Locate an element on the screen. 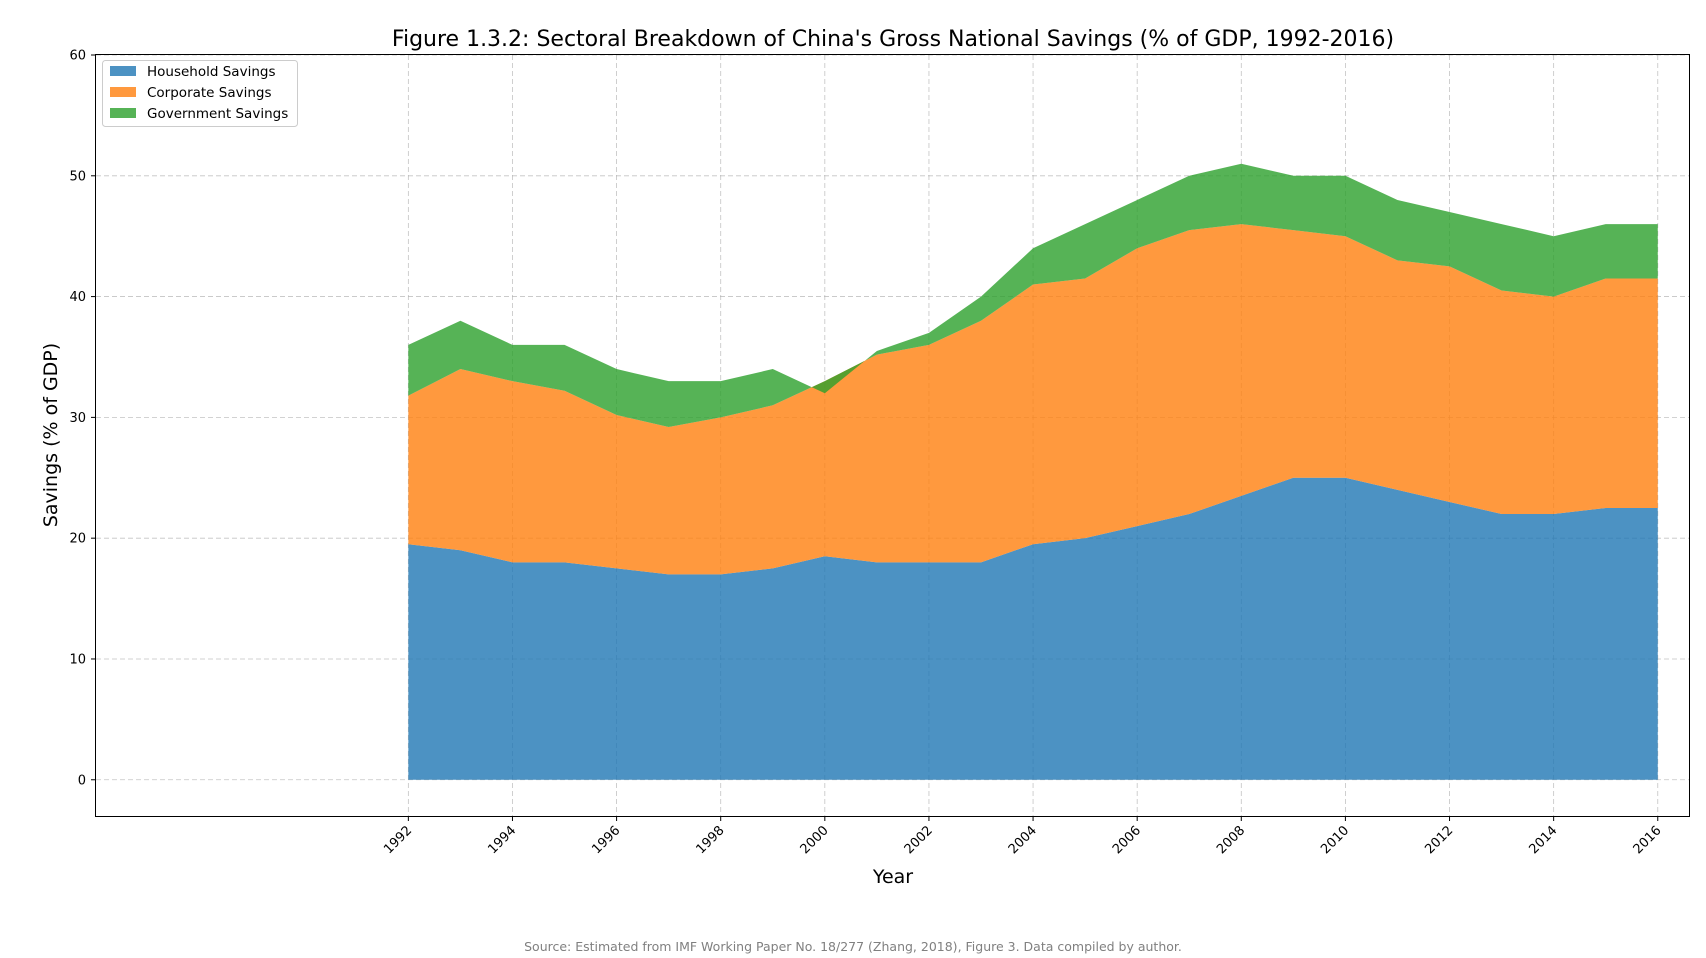  x-tick-label: 2014 is located at coordinates (1543, 840).